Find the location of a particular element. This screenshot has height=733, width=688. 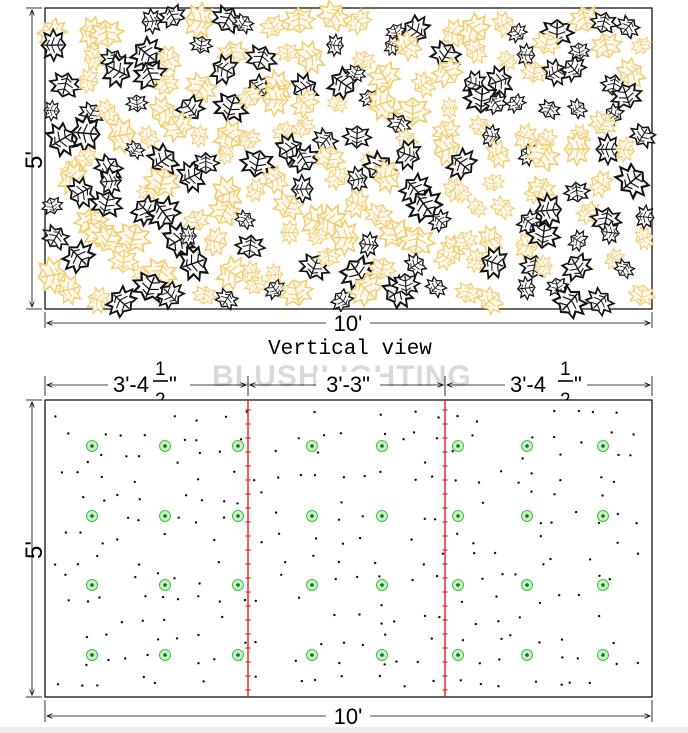

panel-1-width-inch-mark: " is located at coordinates (173, 384).